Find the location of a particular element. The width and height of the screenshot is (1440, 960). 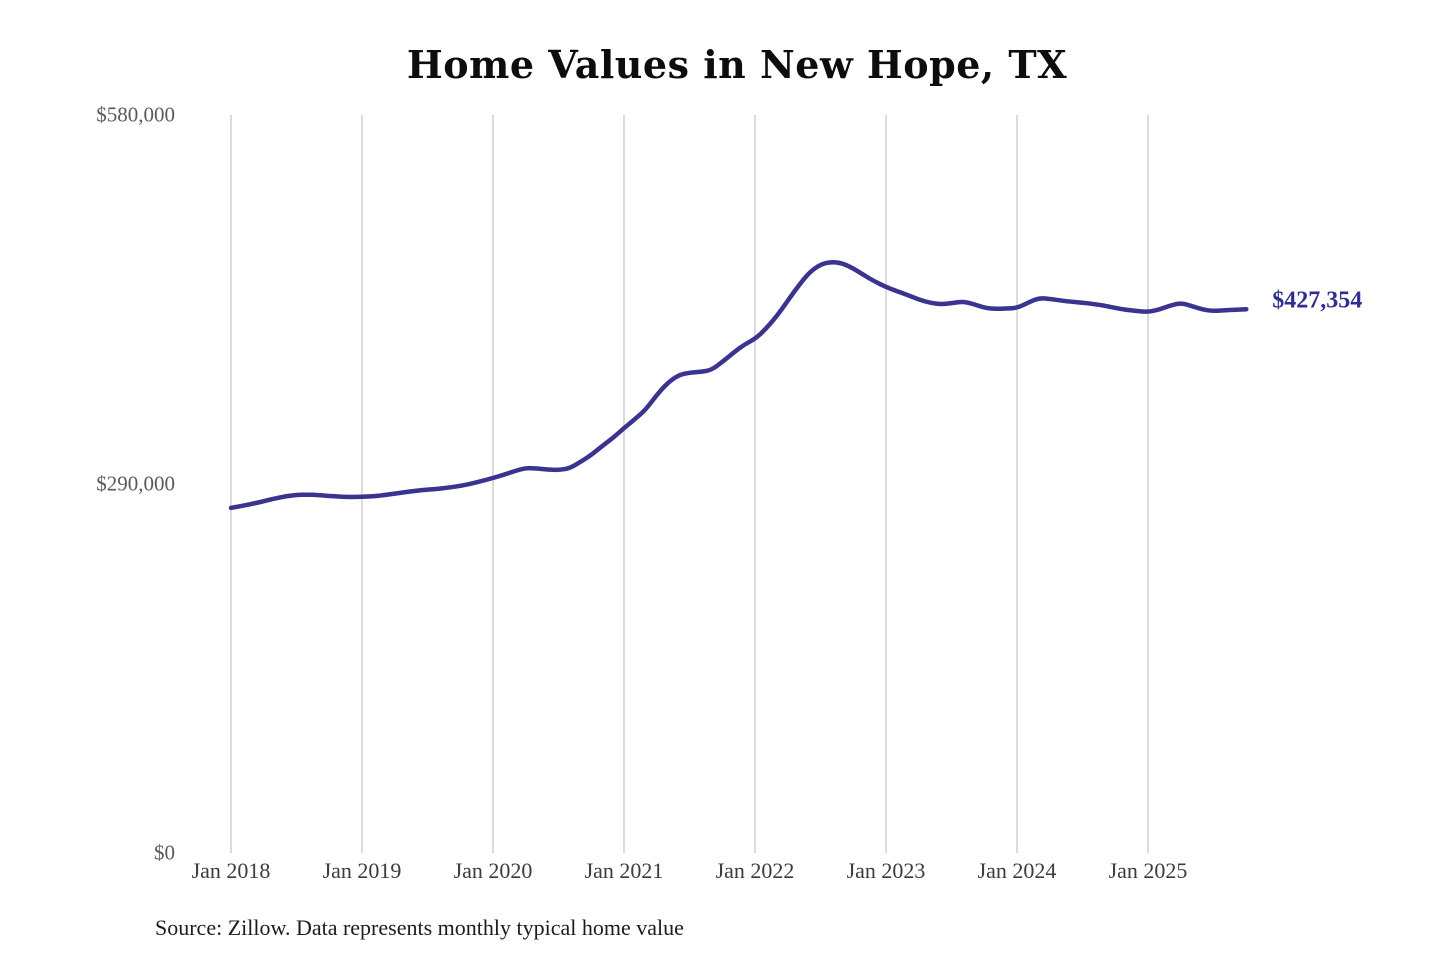

latest-value-label: $427,354 is located at coordinates (1317, 300).